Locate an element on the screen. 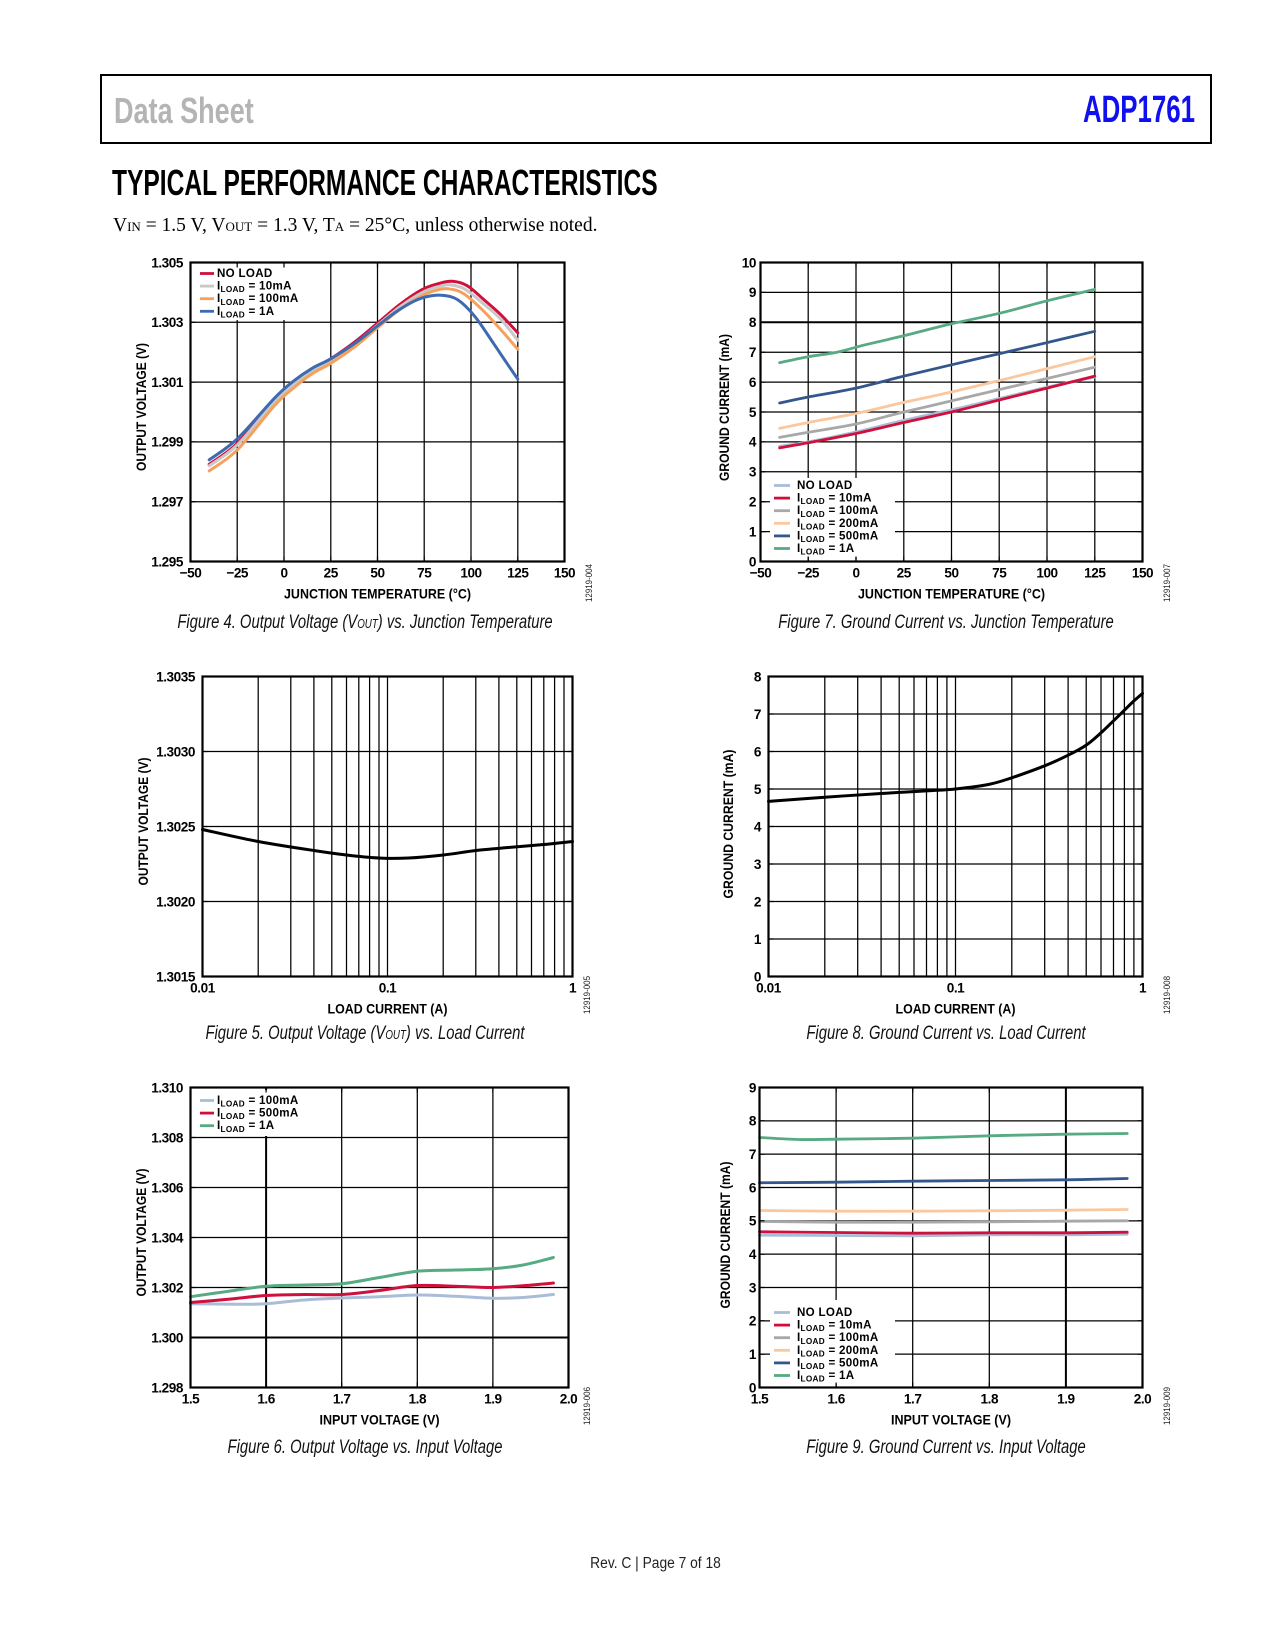 This screenshot has height=1650, width=1275. svg-text: 1.3015 is located at coordinates (176, 976).